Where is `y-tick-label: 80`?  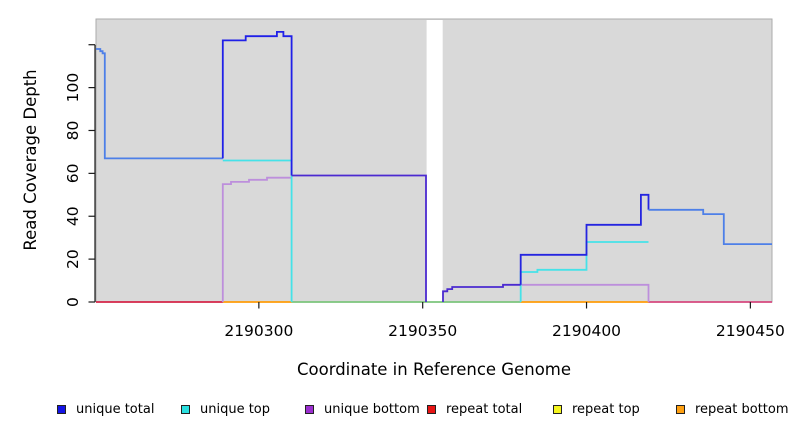
y-tick-label: 80 is located at coordinates (73, 131).